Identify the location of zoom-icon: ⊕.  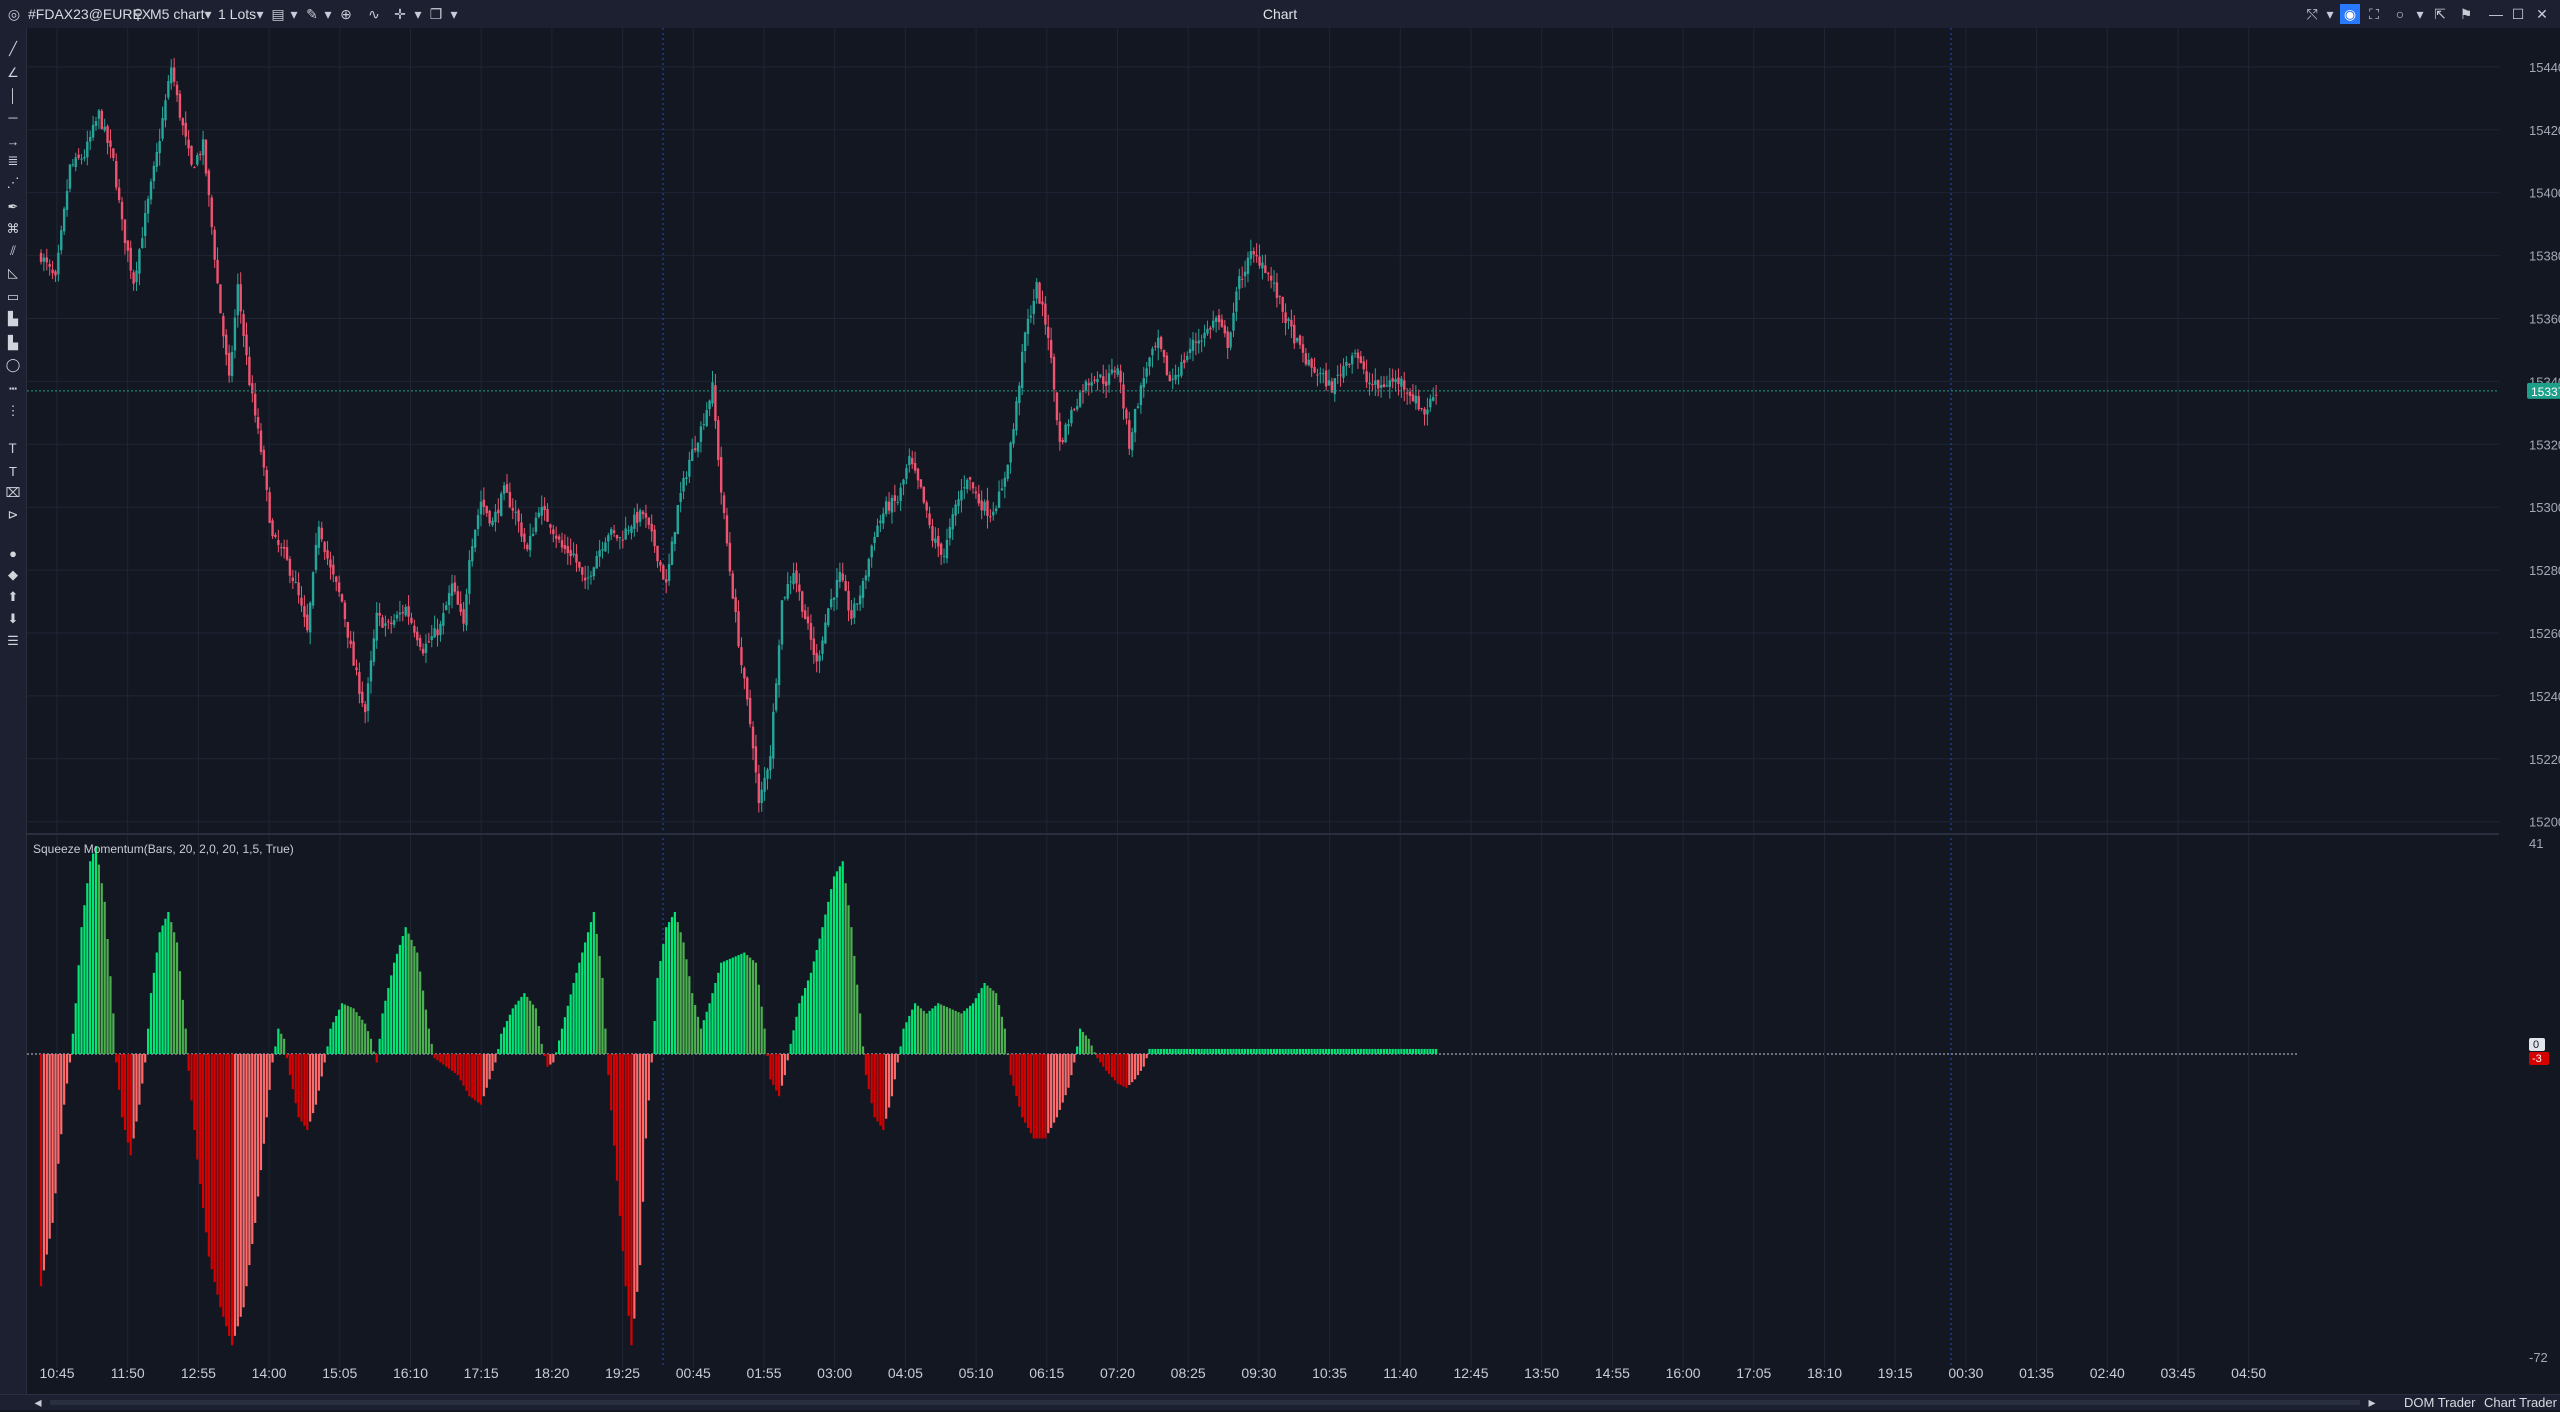
(346, 13).